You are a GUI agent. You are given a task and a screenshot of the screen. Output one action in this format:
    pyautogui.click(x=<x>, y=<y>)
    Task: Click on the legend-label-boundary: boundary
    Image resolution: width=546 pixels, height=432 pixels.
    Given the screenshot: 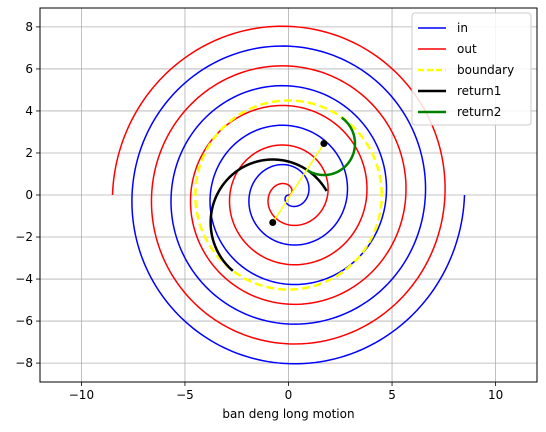 What is the action you would take?
    pyautogui.click(x=485, y=70)
    